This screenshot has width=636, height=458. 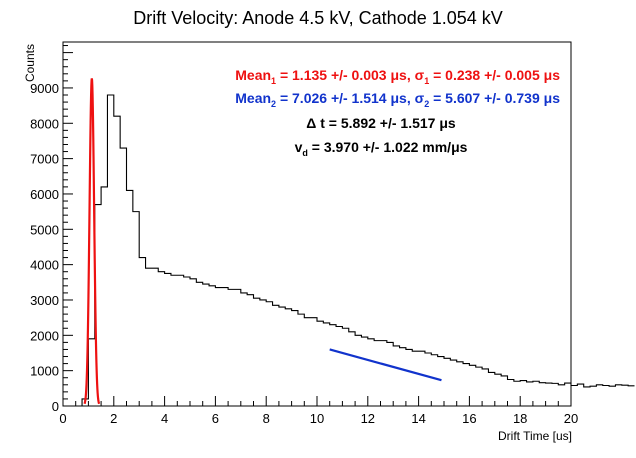 I want to click on y-axis-label: Counts, so click(x=30, y=63).